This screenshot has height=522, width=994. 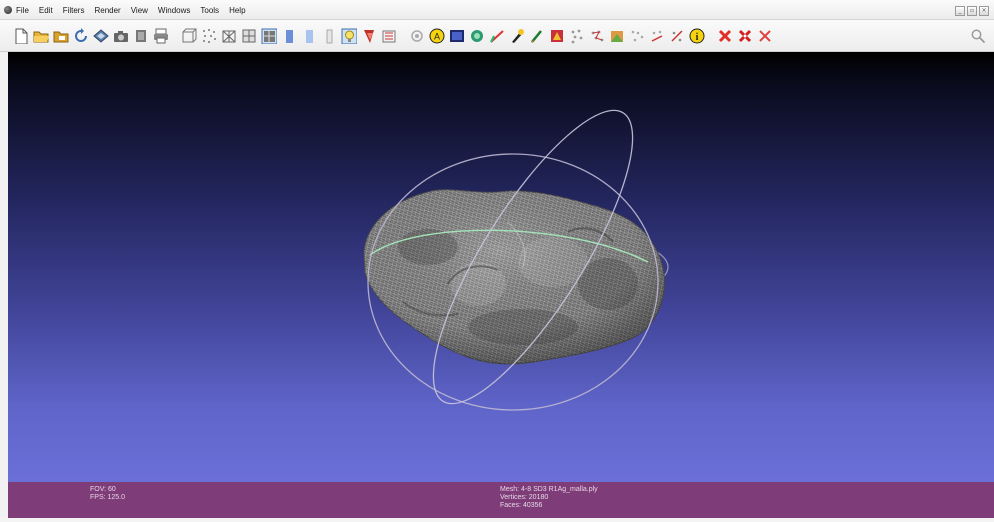 I want to click on fov-label: FOV: 60, so click(x=103, y=489).